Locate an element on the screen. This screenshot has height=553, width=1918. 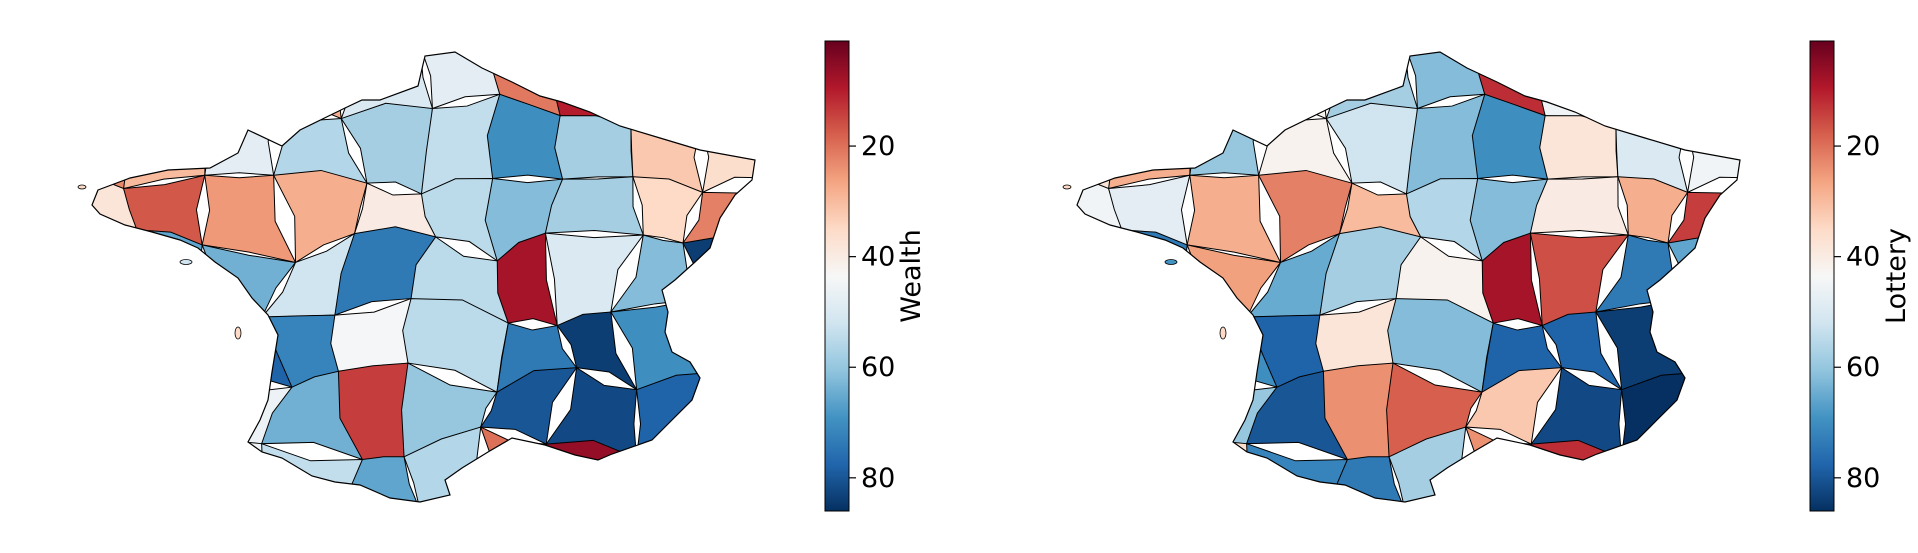
colorbar: 20 40 60 80 Lottery is located at coordinates (1860, 276).